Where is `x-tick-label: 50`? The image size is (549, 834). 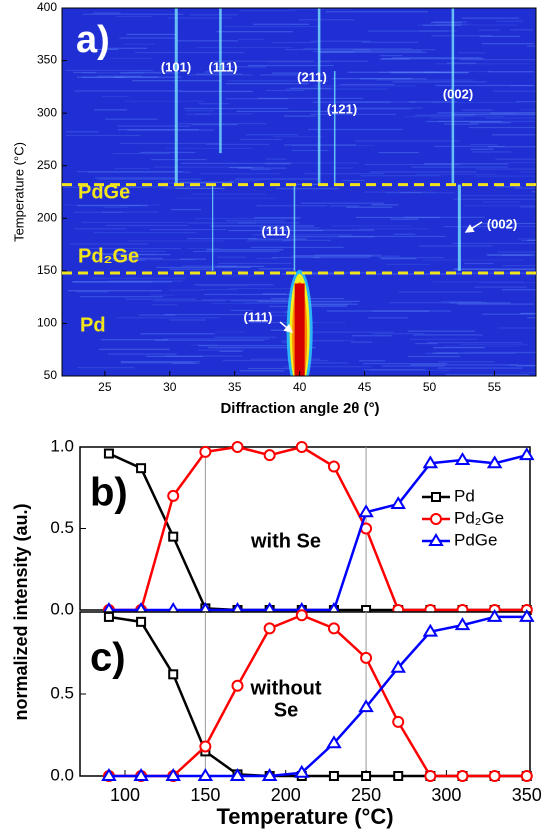 x-tick-label: 50 is located at coordinates (430, 387).